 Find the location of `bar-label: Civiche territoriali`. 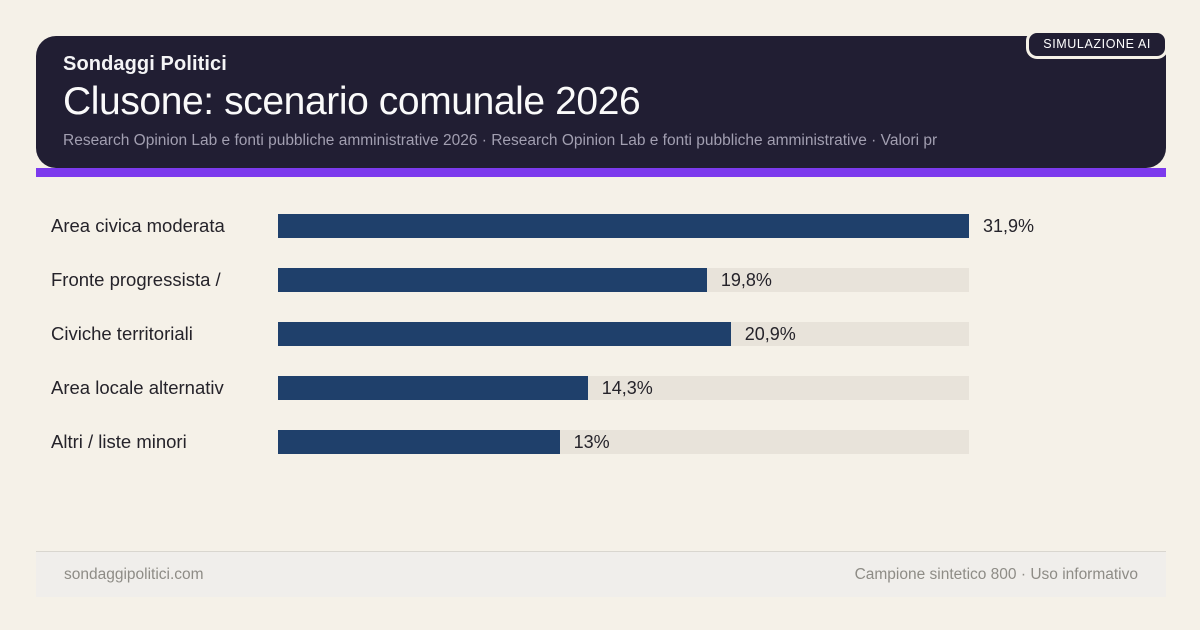

bar-label: Civiche territoriali is located at coordinates (122, 333).